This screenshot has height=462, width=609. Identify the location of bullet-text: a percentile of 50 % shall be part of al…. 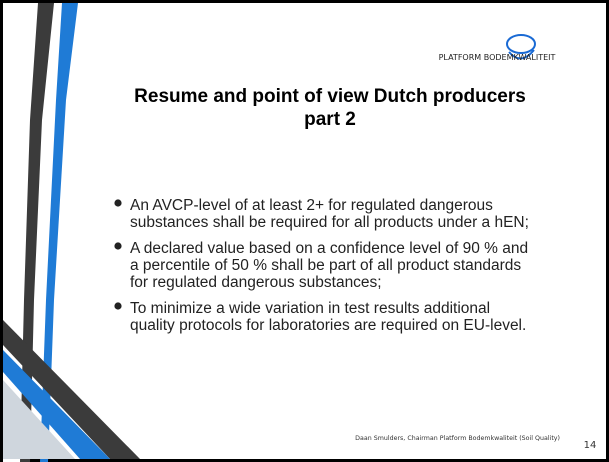
(325, 265).